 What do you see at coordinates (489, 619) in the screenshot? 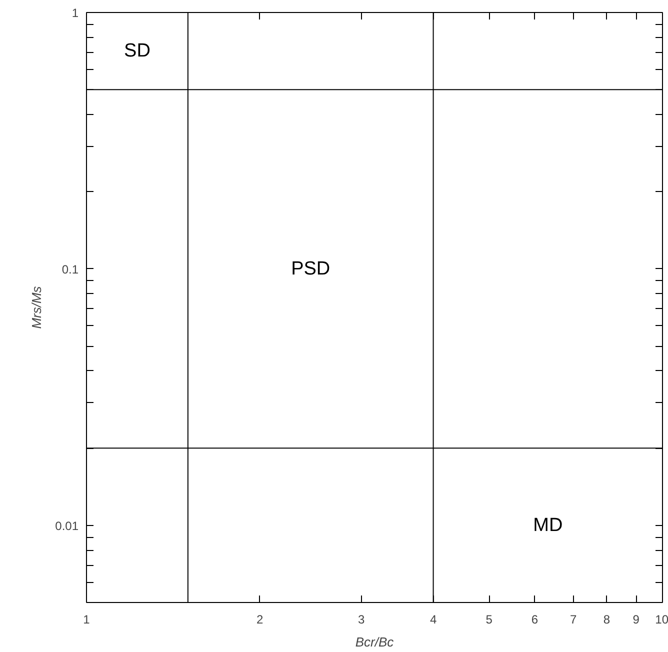
I see `x-tick-label: 5` at bounding box center [489, 619].